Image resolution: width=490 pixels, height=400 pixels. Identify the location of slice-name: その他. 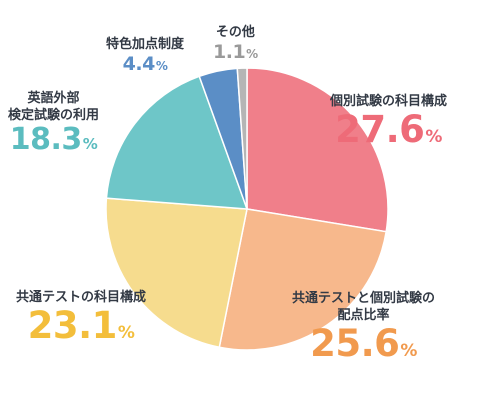
(235, 32).